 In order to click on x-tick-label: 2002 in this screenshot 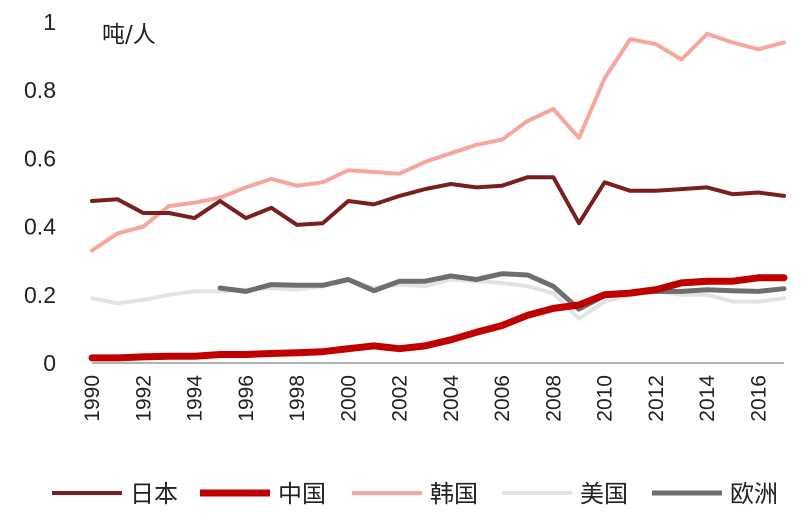, I will do `click(400, 398)`.